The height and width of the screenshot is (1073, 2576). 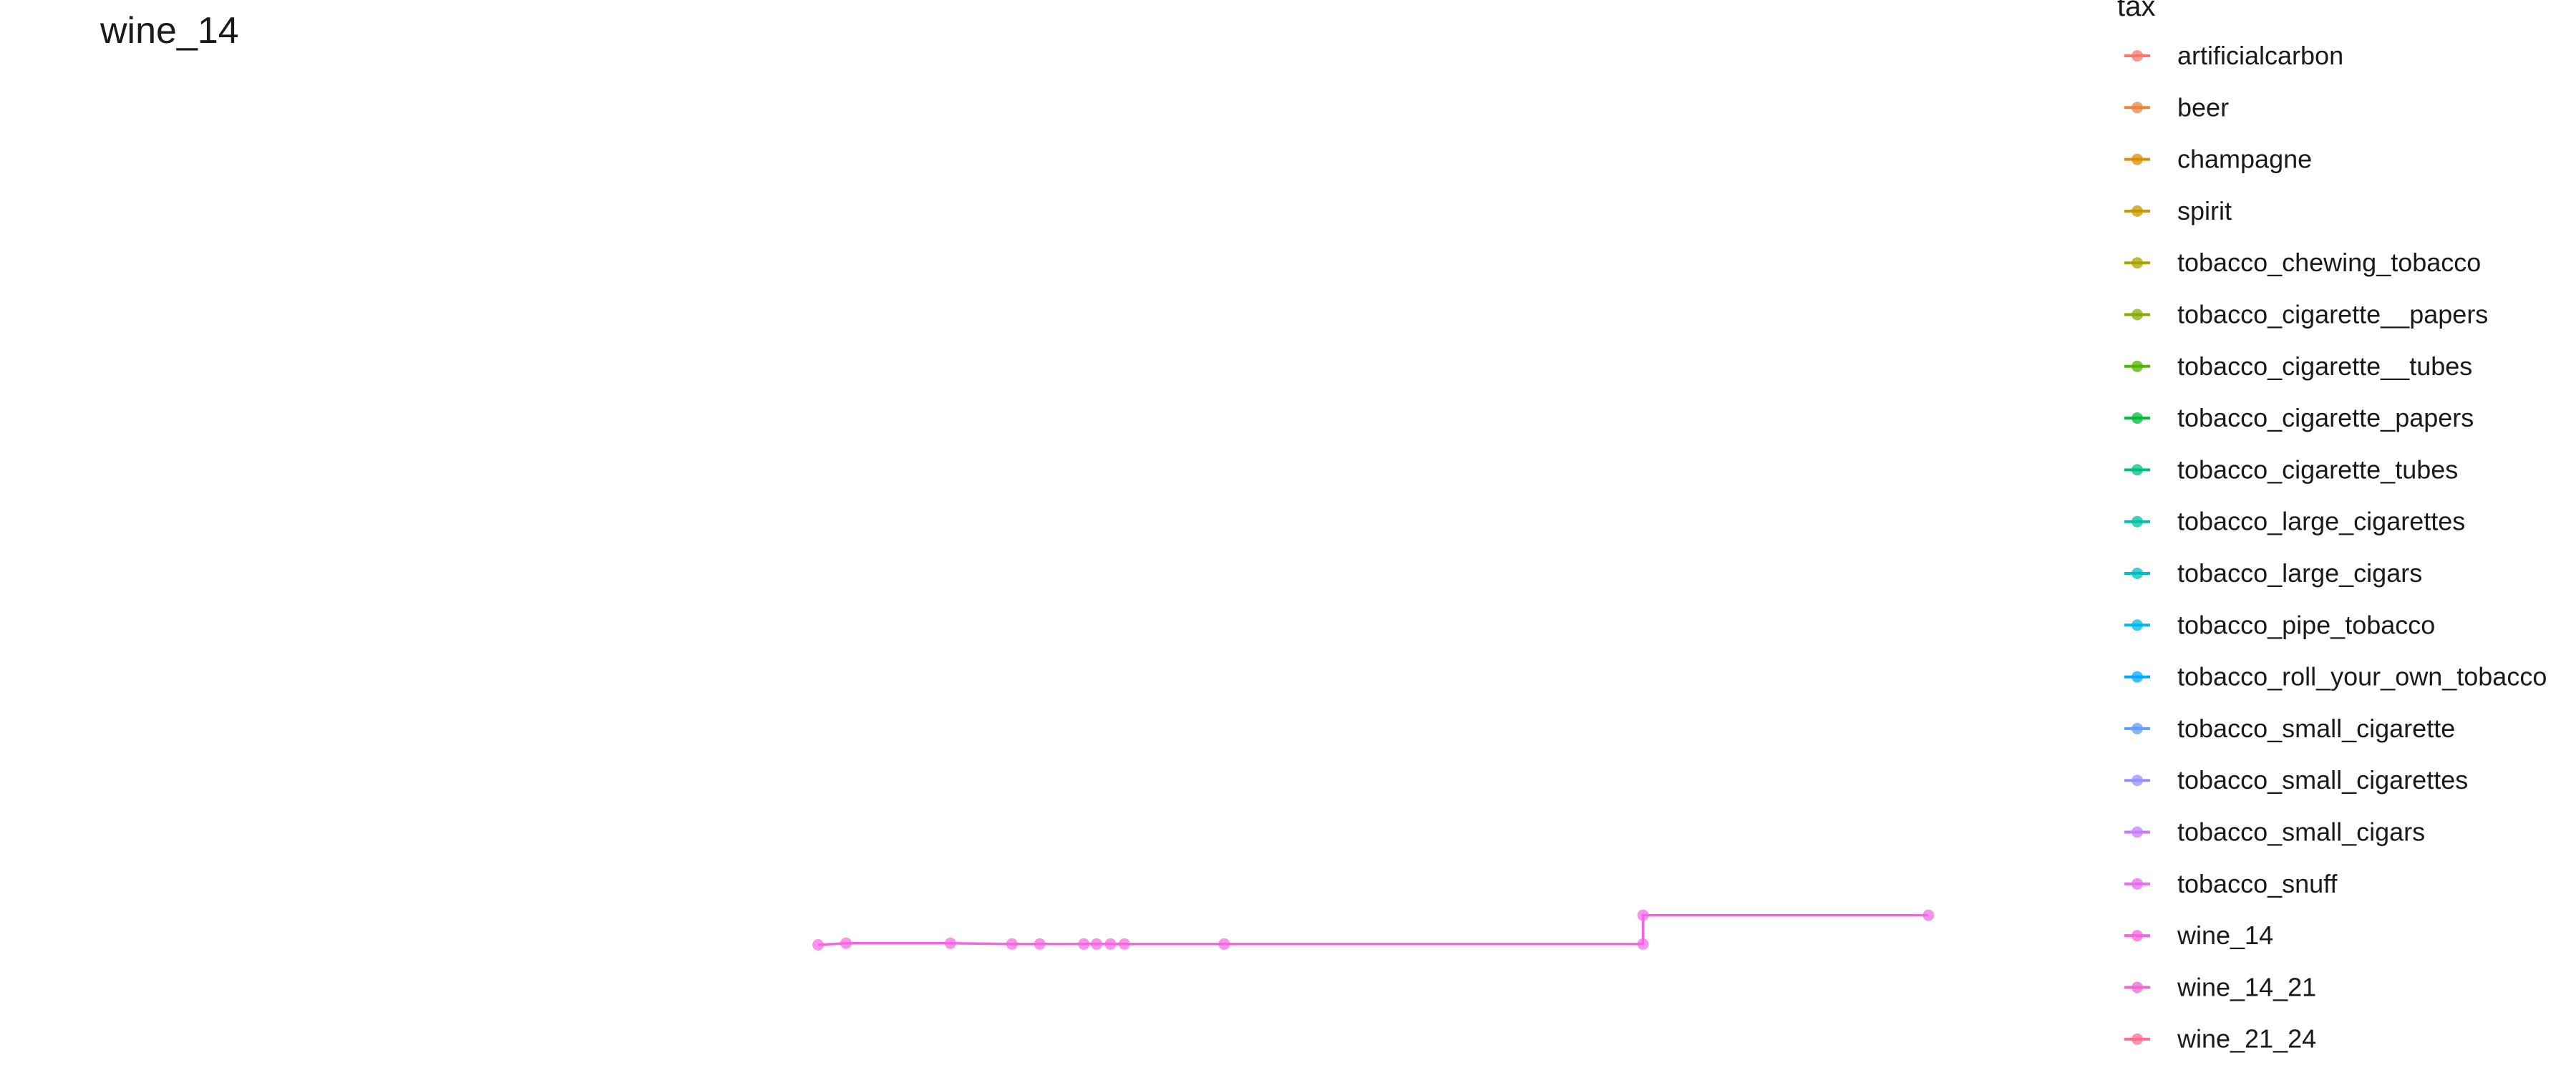 What do you see at coordinates (2362, 676) in the screenshot?
I see `legend-label: tobacco_roll_your_own_tobacco` at bounding box center [2362, 676].